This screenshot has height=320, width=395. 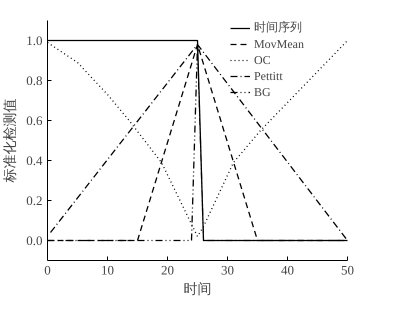 I want to click on x-axis-title: 时间, so click(x=198, y=290).